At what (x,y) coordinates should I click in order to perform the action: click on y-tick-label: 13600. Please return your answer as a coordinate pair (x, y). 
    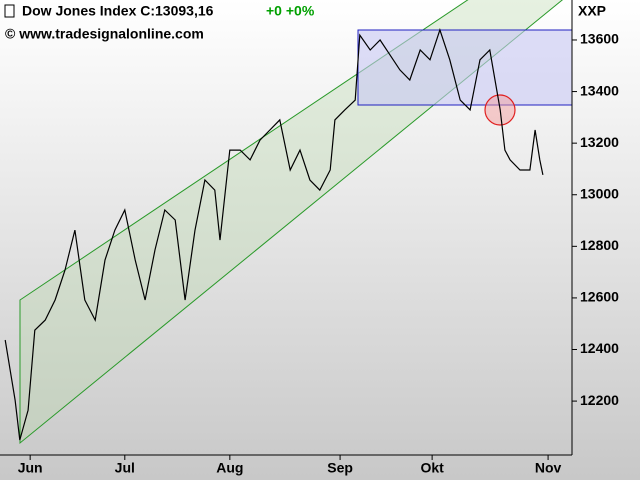
    Looking at the image, I should click on (599, 39).